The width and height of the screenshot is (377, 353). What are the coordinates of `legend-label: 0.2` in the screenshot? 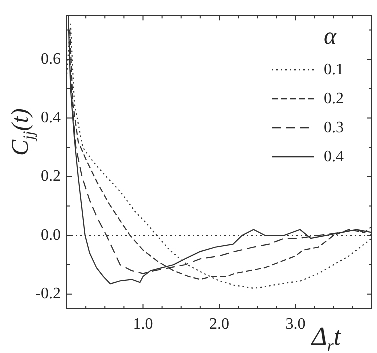 It's located at (334, 99).